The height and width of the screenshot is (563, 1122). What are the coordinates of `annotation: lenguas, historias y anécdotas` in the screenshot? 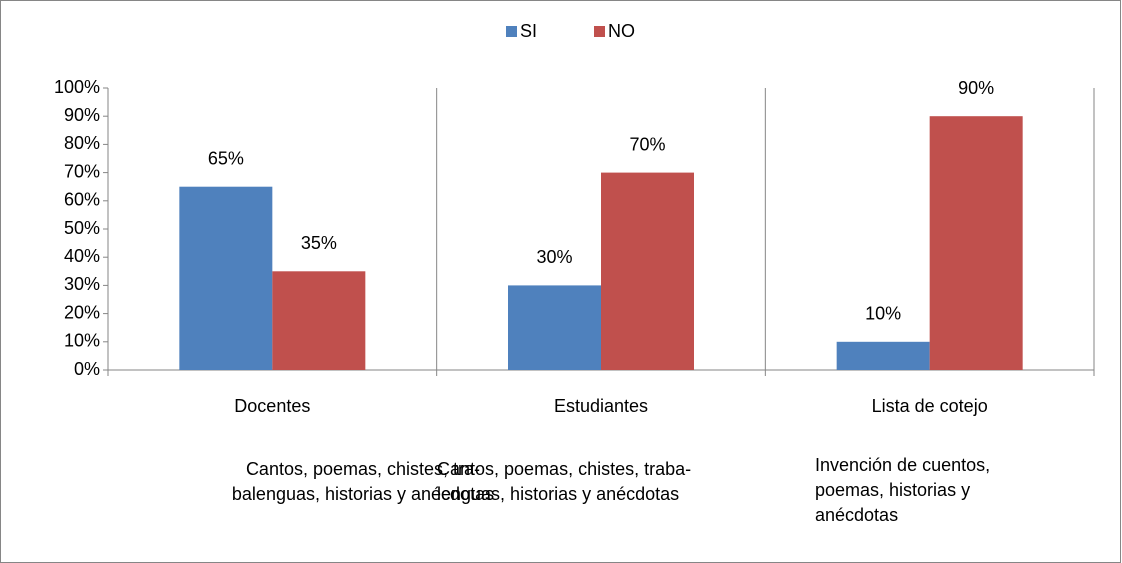 It's located at (558, 494).